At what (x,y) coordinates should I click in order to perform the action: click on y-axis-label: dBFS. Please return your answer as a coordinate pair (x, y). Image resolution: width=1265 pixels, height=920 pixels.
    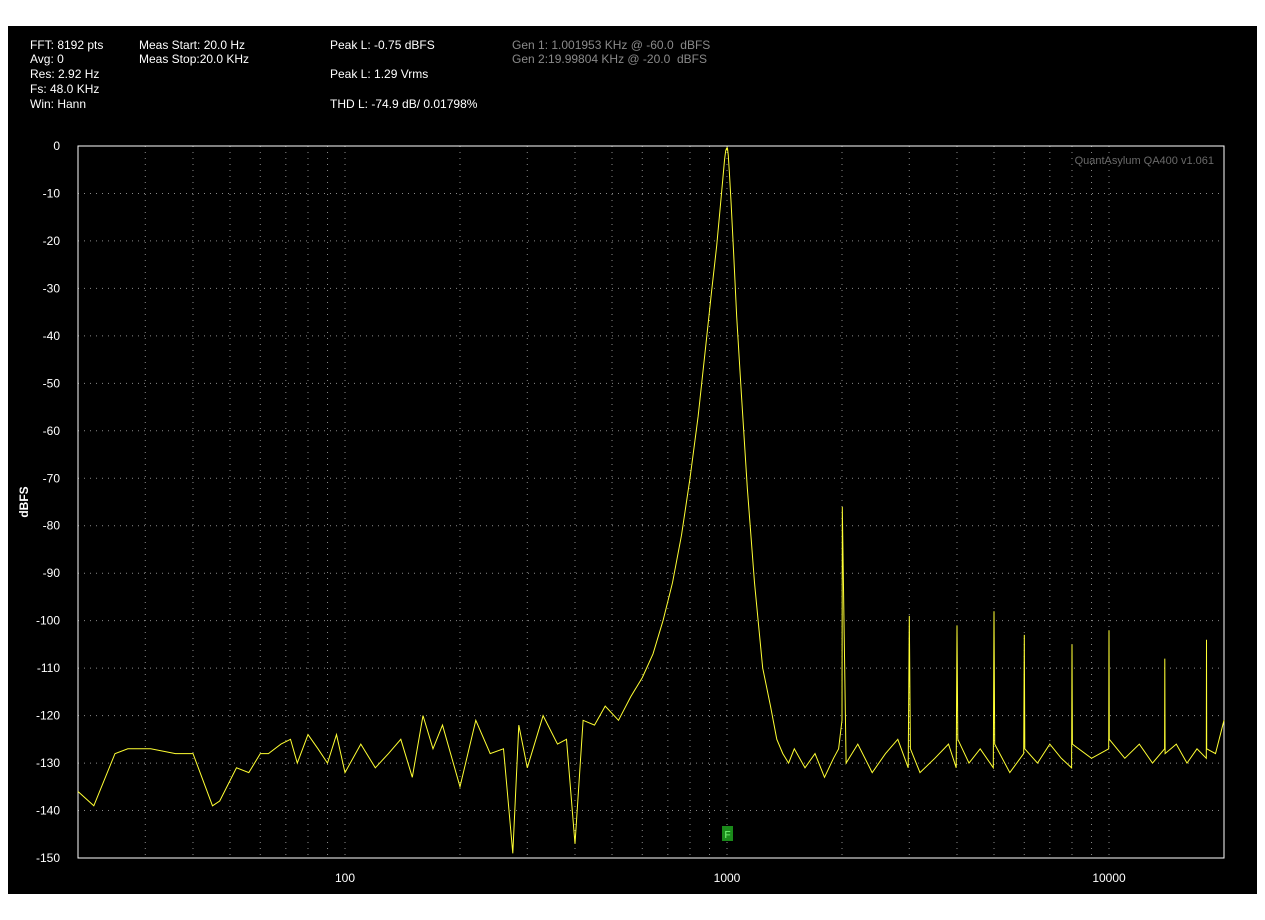
    Looking at the image, I should click on (24, 501).